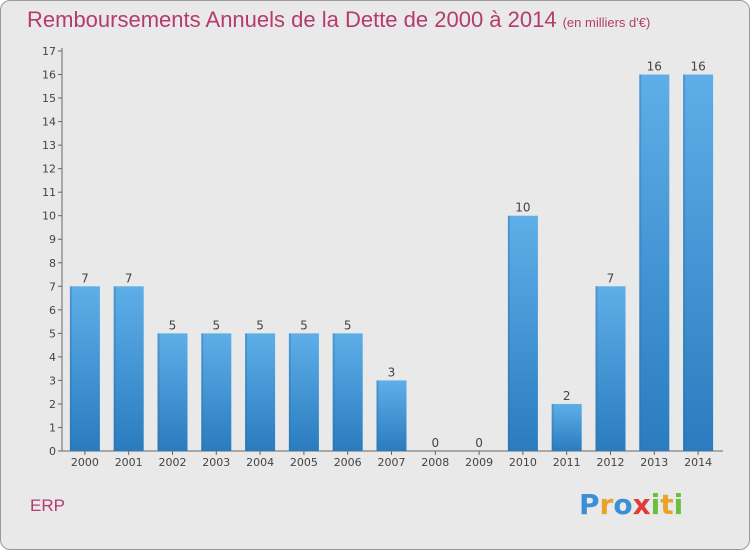  What do you see at coordinates (348, 462) in the screenshot?
I see `x-tick-label-2006: 2006` at bounding box center [348, 462].